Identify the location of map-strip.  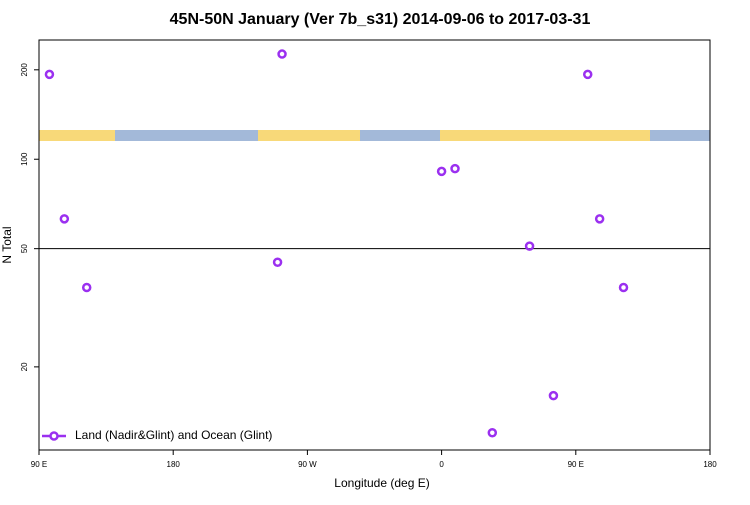
(374, 135).